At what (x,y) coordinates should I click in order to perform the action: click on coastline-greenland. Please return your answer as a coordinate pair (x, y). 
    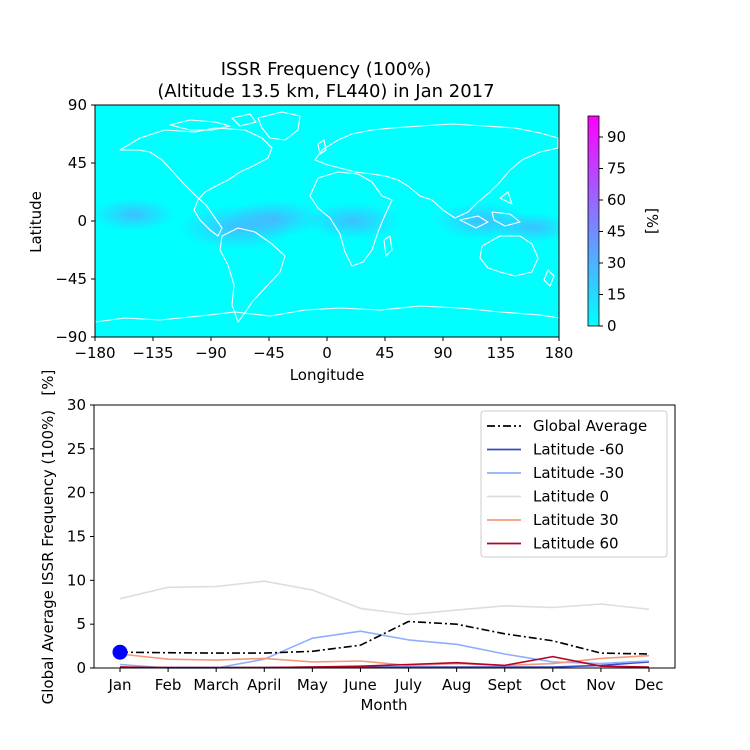
    Looking at the image, I should click on (279, 126).